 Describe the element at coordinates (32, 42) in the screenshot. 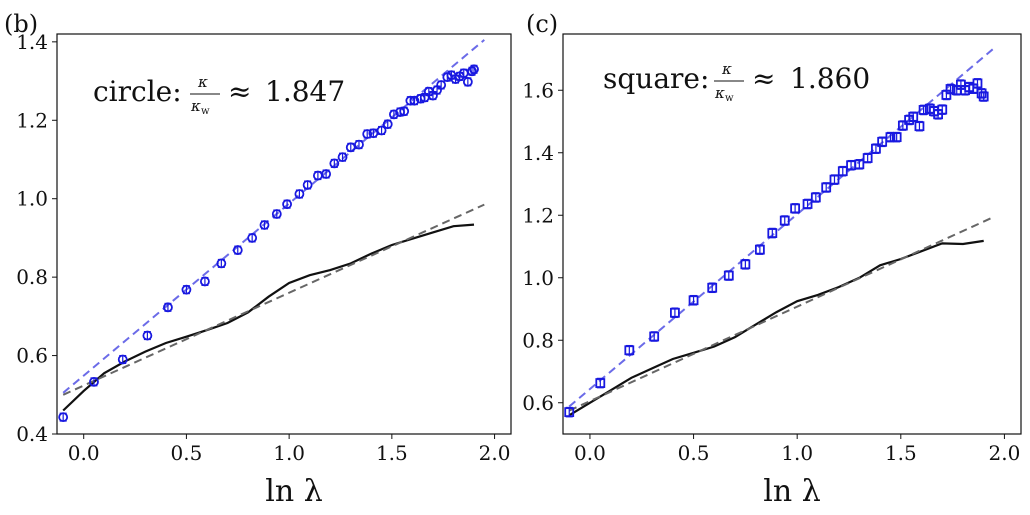

I see `y-tick-label: 1.4` at that location.